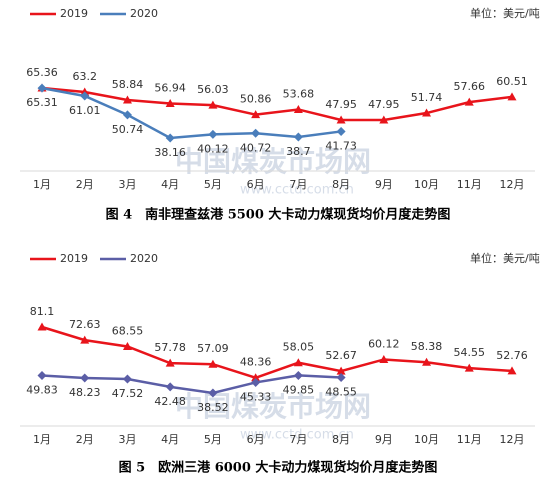 The width and height of the screenshot is (557, 491). I want to click on figure-caption: 图 5 欧洲三港 6000 大卡动力煤现货均价月度走势图, so click(278, 468).